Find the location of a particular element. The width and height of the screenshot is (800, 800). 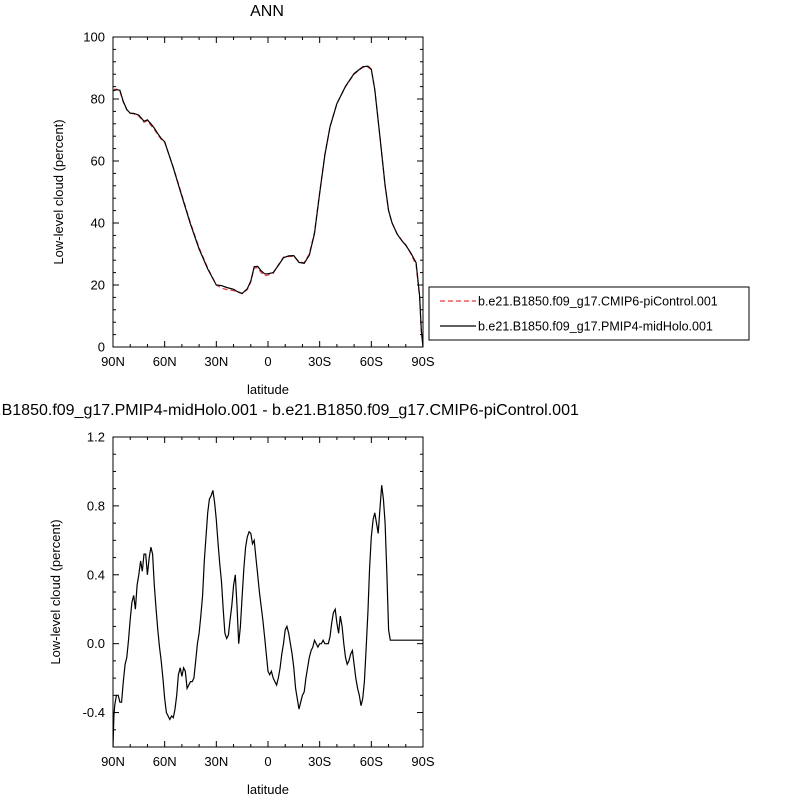

y-tick-label: -0.4 is located at coordinates (94, 712).